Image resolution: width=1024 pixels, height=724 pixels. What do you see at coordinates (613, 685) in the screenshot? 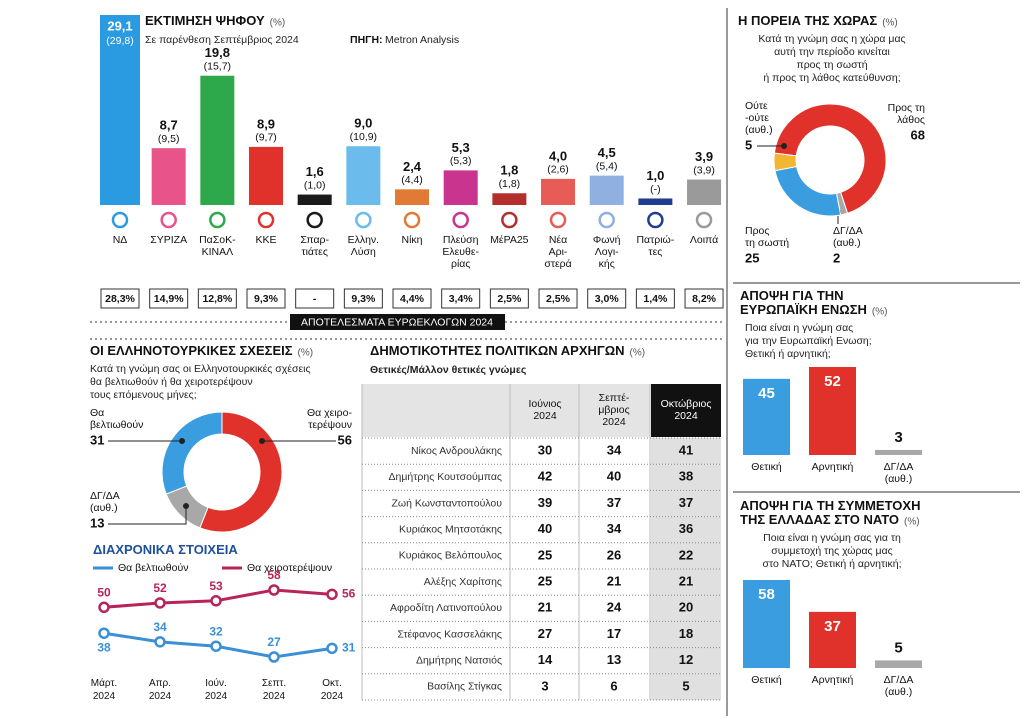
I see `cell-value: 6` at bounding box center [613, 685].